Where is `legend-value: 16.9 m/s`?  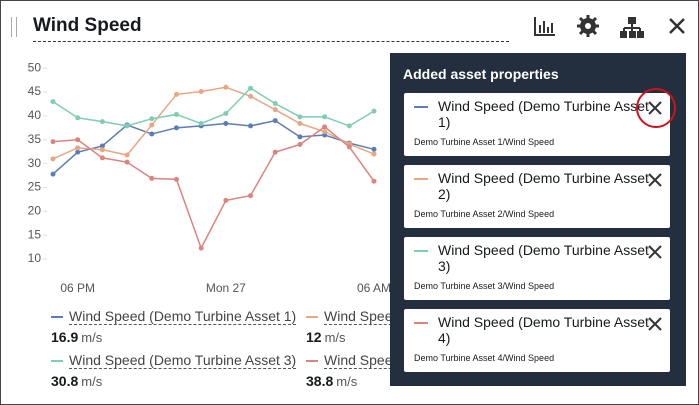
legend-value: 16.9 m/s is located at coordinates (176, 337).